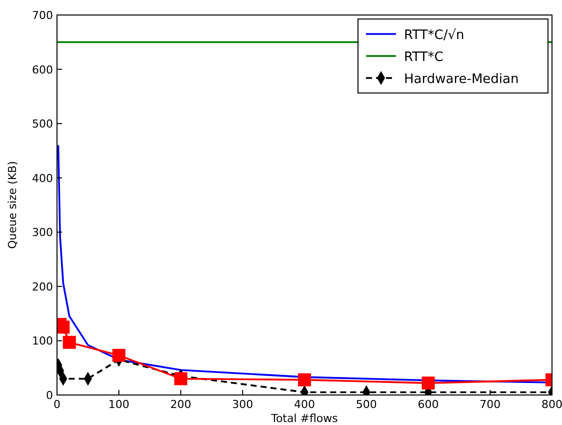 The image size is (562, 425). What do you see at coordinates (304, 404) in the screenshot?
I see `x-tick-label: 400` at bounding box center [304, 404].